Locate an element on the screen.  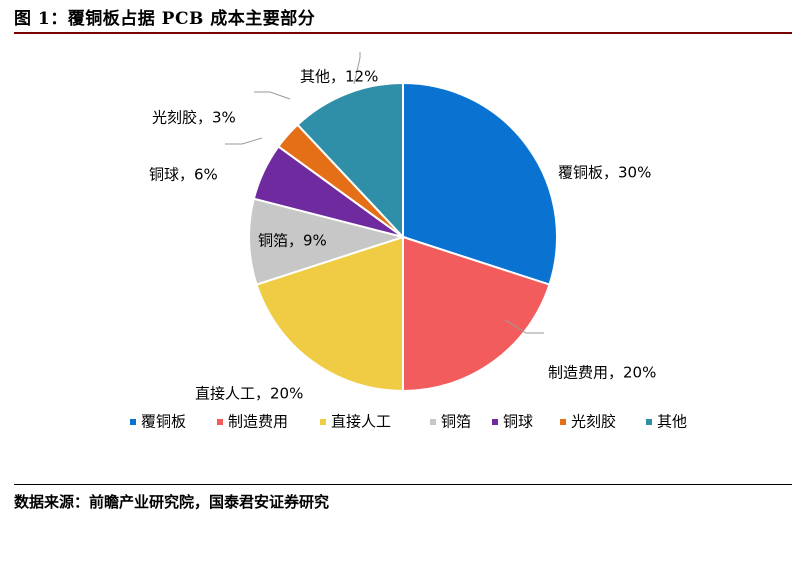
source-note: 数据来源：前瞻产业研究院，国泰君安证券研究 is located at coordinates (172, 502).